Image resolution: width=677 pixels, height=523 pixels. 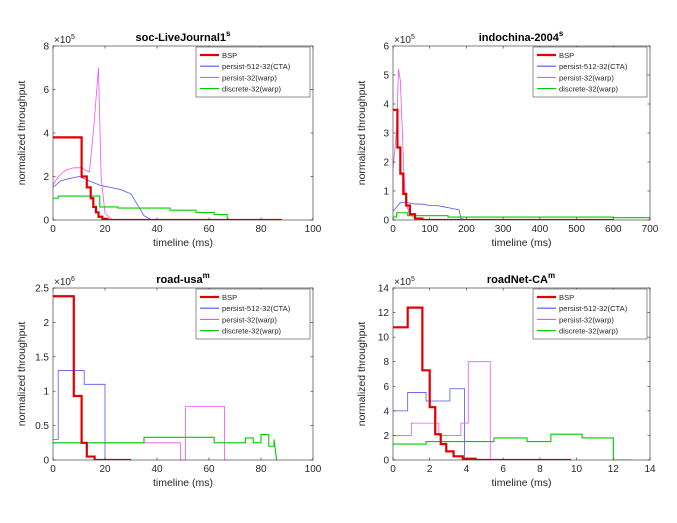 I want to click on y-tick-label: 12, so click(x=384, y=313).